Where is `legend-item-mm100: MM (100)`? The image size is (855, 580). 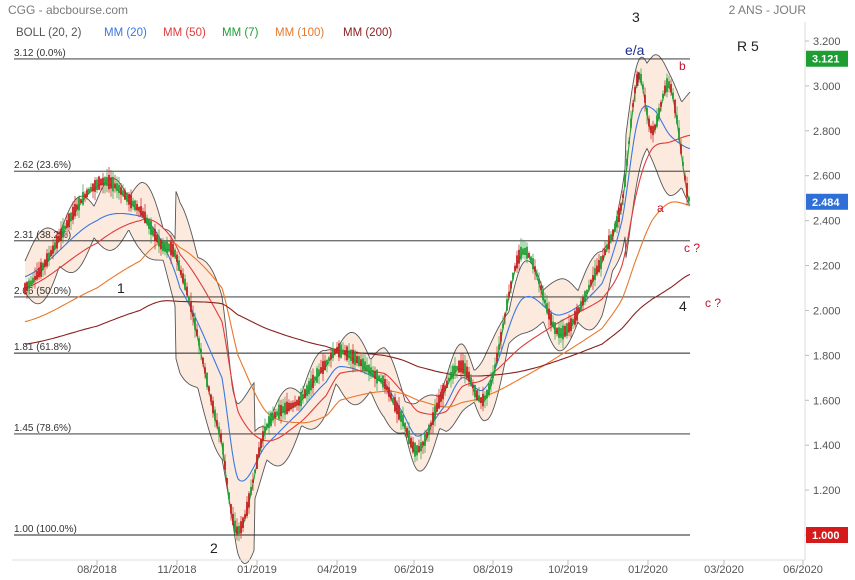 legend-item-mm100: MM (100) is located at coordinates (299, 33).